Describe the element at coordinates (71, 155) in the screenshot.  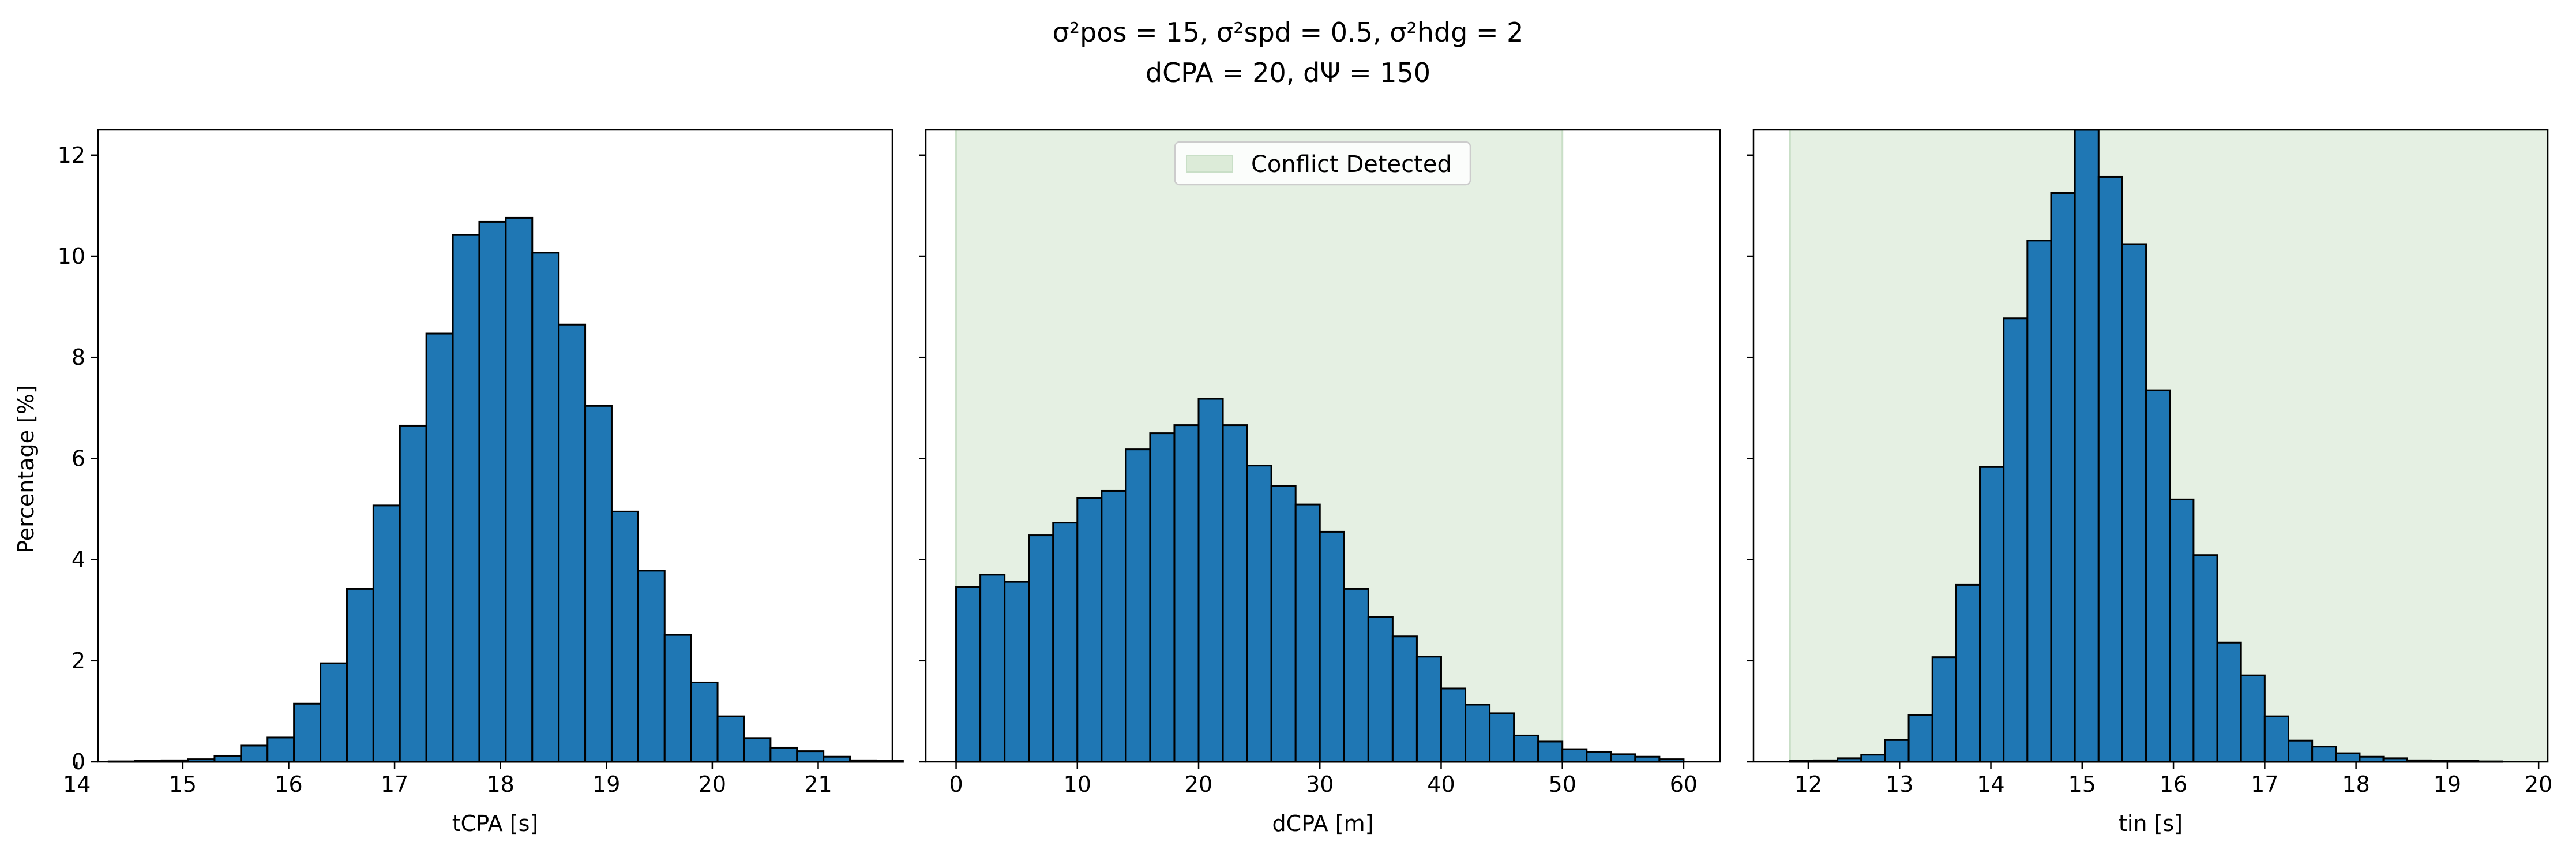
I see `y-tick-label: 12` at that location.